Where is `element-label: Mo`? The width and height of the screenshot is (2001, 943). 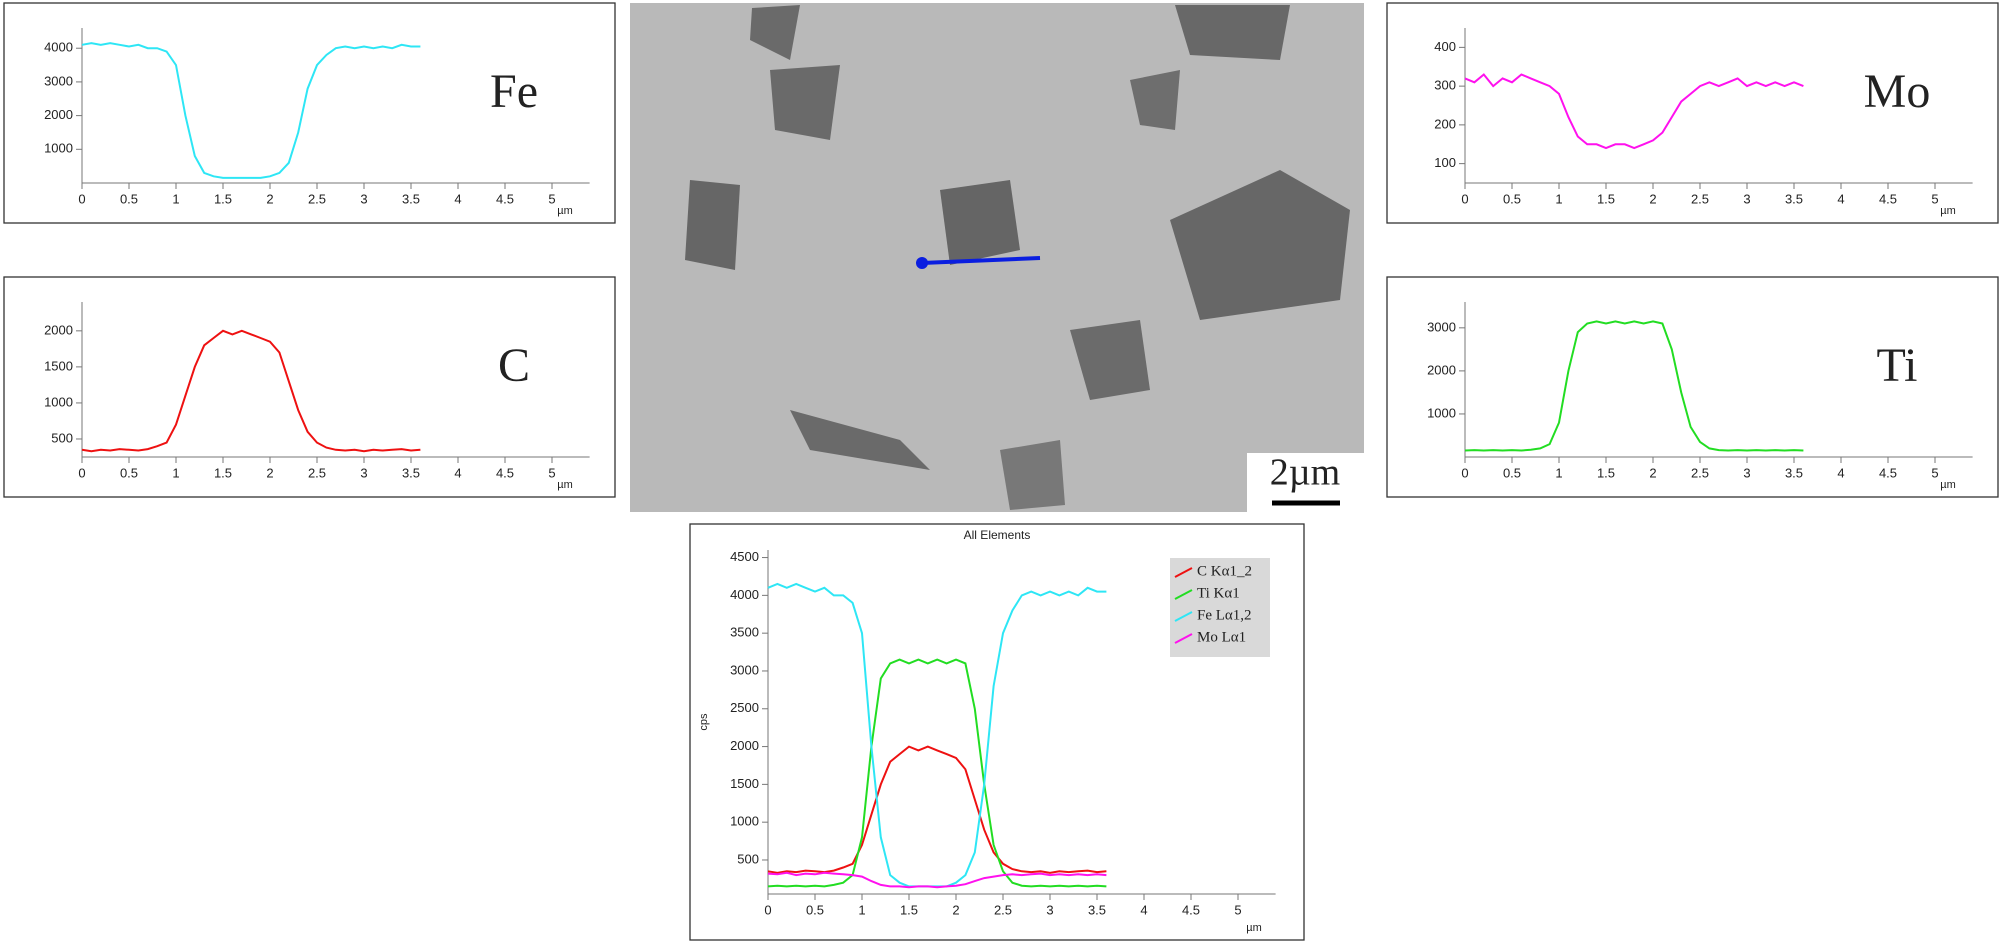
element-label: Mo is located at coordinates (1897, 91).